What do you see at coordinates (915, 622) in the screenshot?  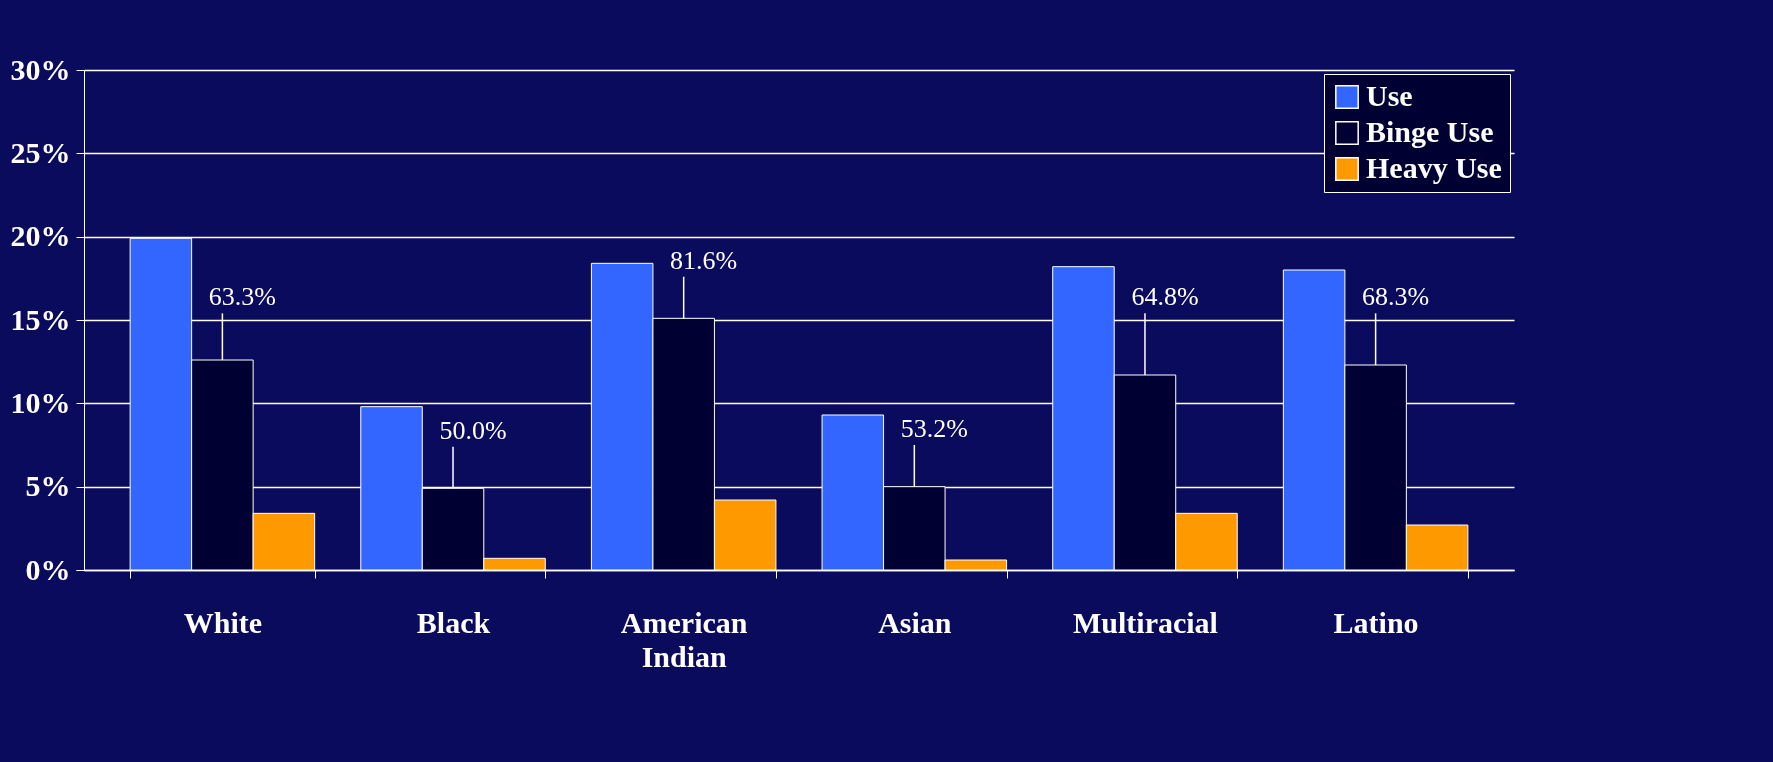 I see `x-tick-label: Asian` at bounding box center [915, 622].